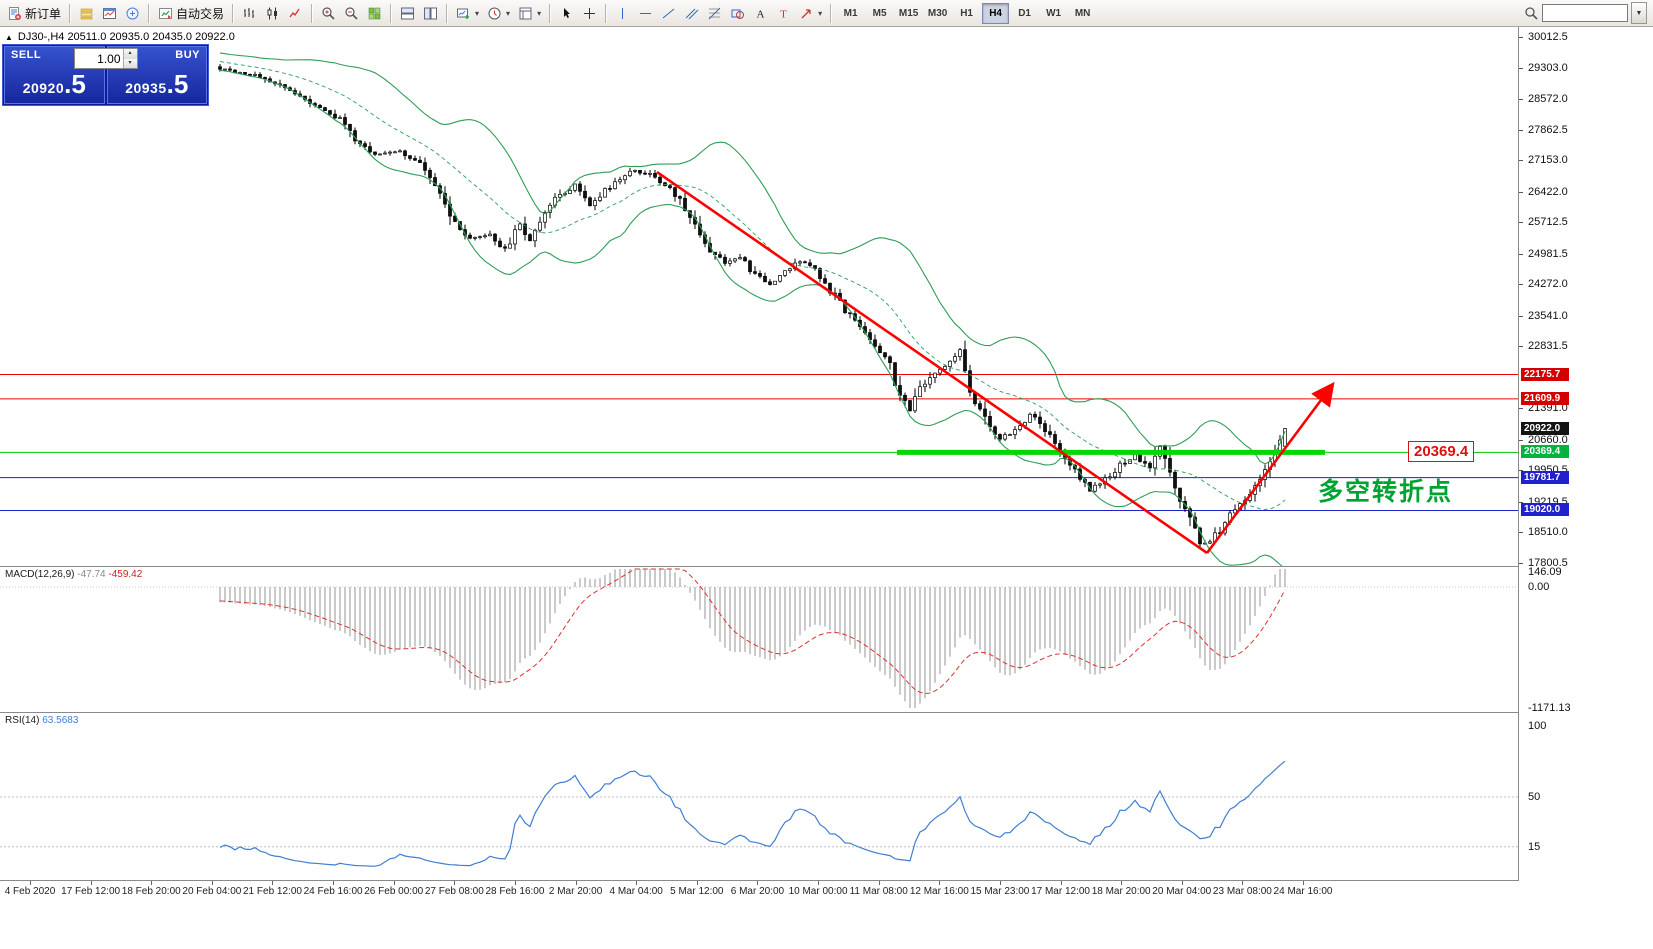 This screenshot has width=1653, height=949. I want to click on market-watch-button, so click(86, 13).